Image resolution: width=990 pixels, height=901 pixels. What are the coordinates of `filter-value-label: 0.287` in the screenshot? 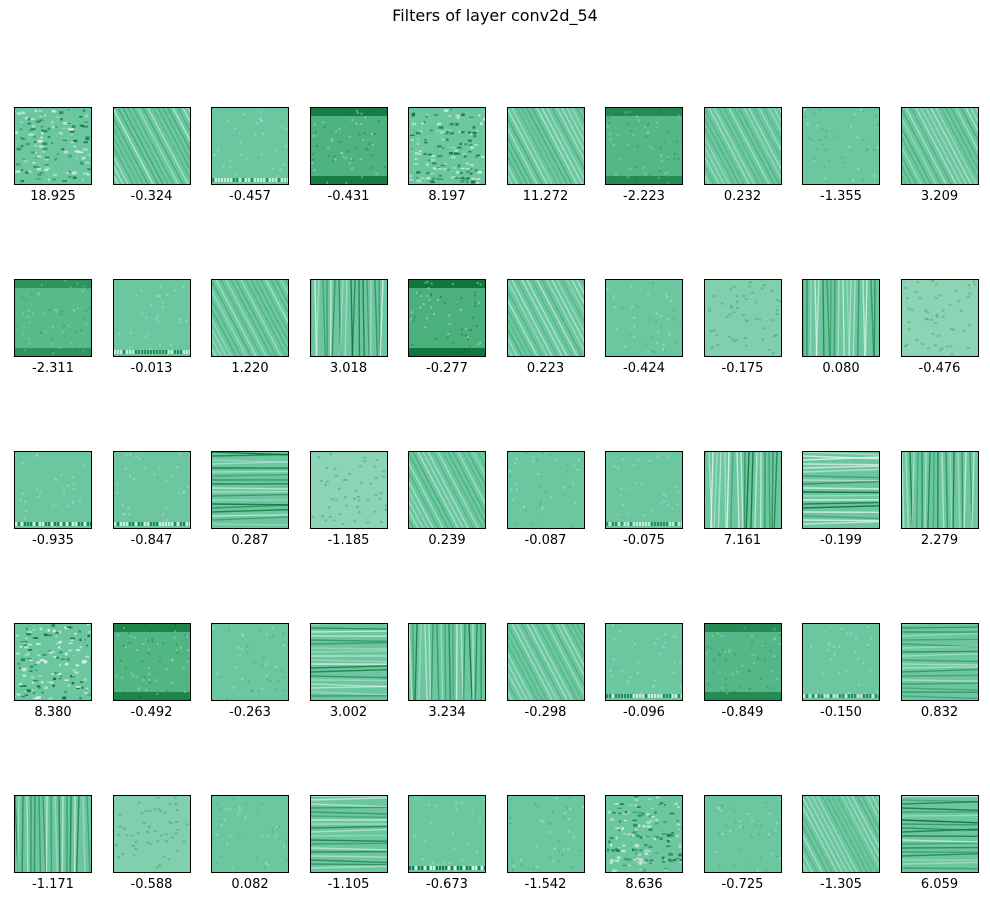 It's located at (250, 540).